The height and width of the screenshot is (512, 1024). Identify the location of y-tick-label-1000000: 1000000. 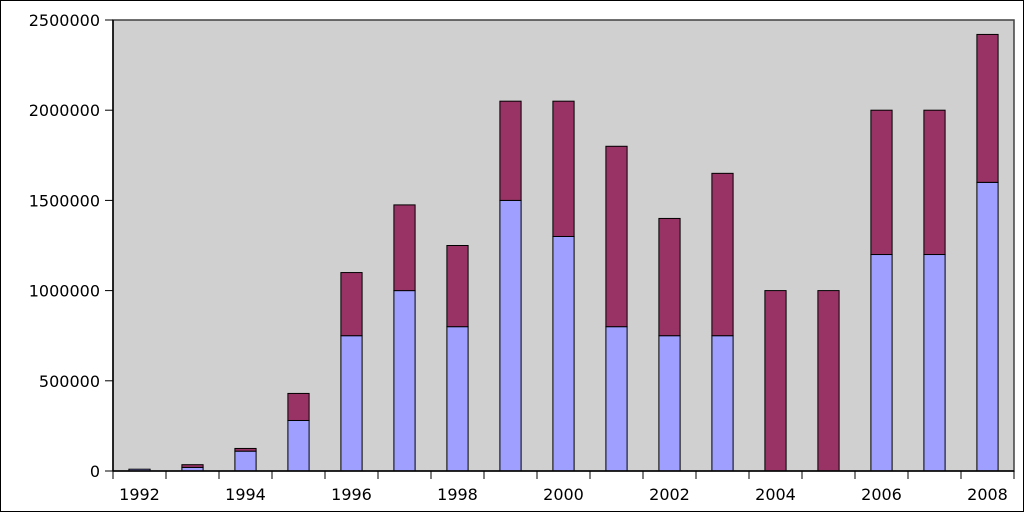
(64, 291).